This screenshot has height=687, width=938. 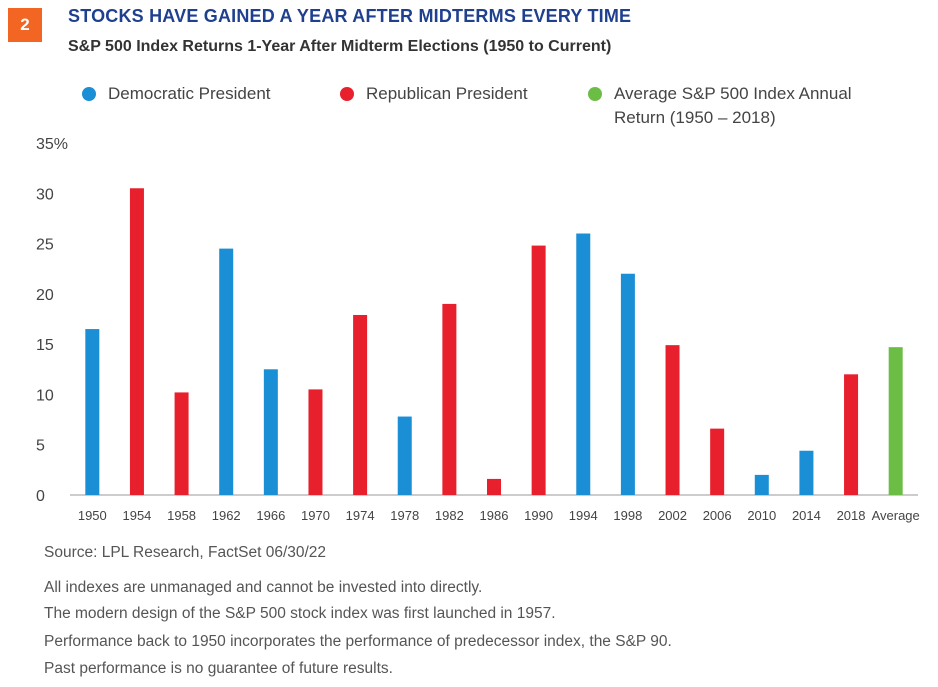 I want to click on bar-1962, so click(x=226, y=371).